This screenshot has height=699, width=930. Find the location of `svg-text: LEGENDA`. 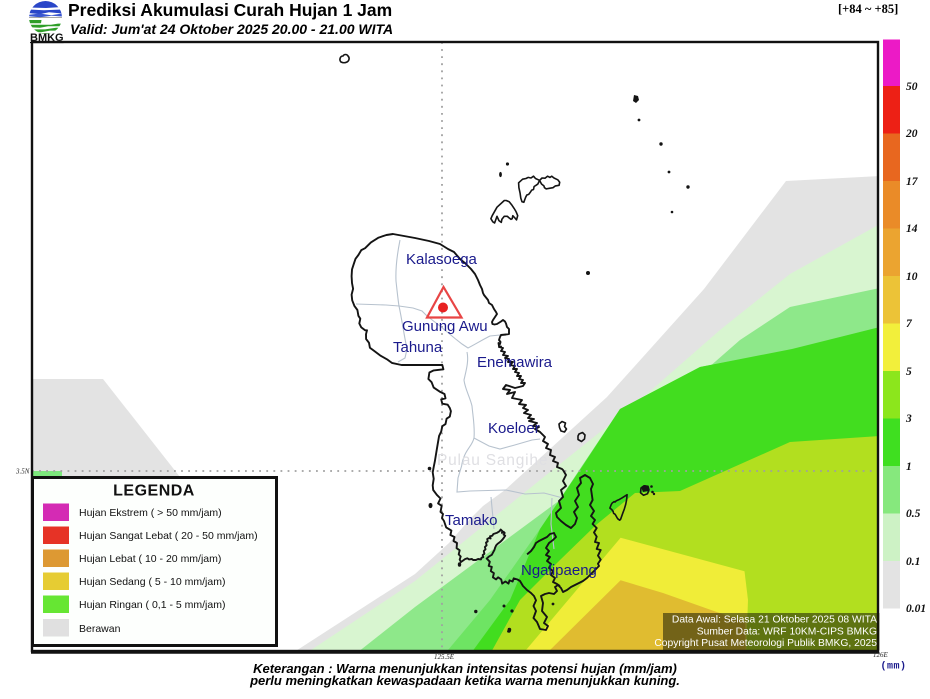

svg-text: LEGENDA is located at coordinates (154, 491).